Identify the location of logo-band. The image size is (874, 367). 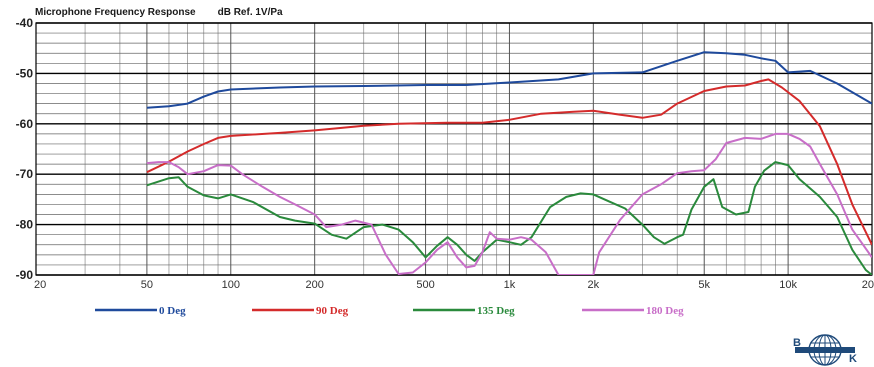
(825, 350).